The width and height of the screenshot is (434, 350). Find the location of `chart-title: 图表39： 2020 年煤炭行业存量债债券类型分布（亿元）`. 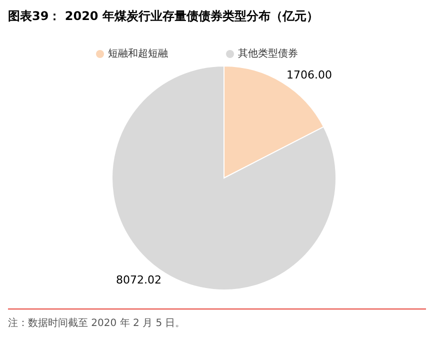

chart-title: 图表39： 2020 年煤炭行业存量债债券类型分布（亿元） is located at coordinates (163, 16).